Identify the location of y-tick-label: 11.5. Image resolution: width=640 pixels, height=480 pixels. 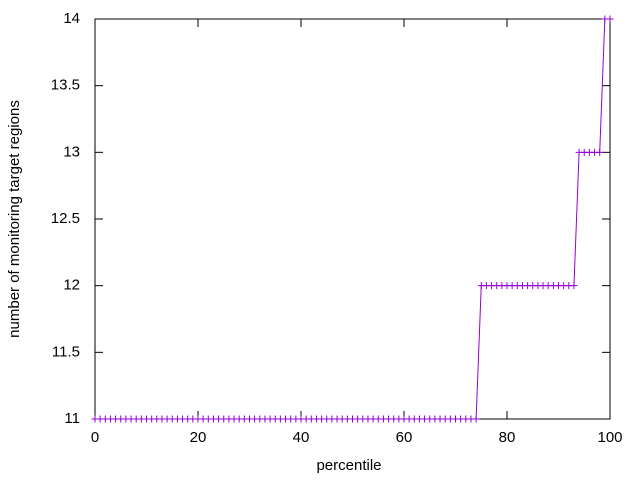
(66, 351).